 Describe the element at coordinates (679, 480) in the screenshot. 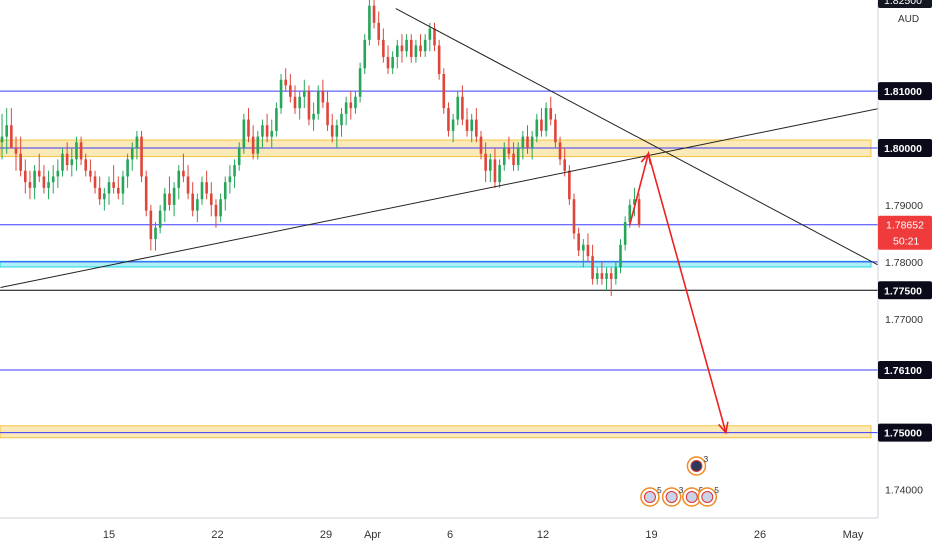

I see `economic-events: 35355` at that location.